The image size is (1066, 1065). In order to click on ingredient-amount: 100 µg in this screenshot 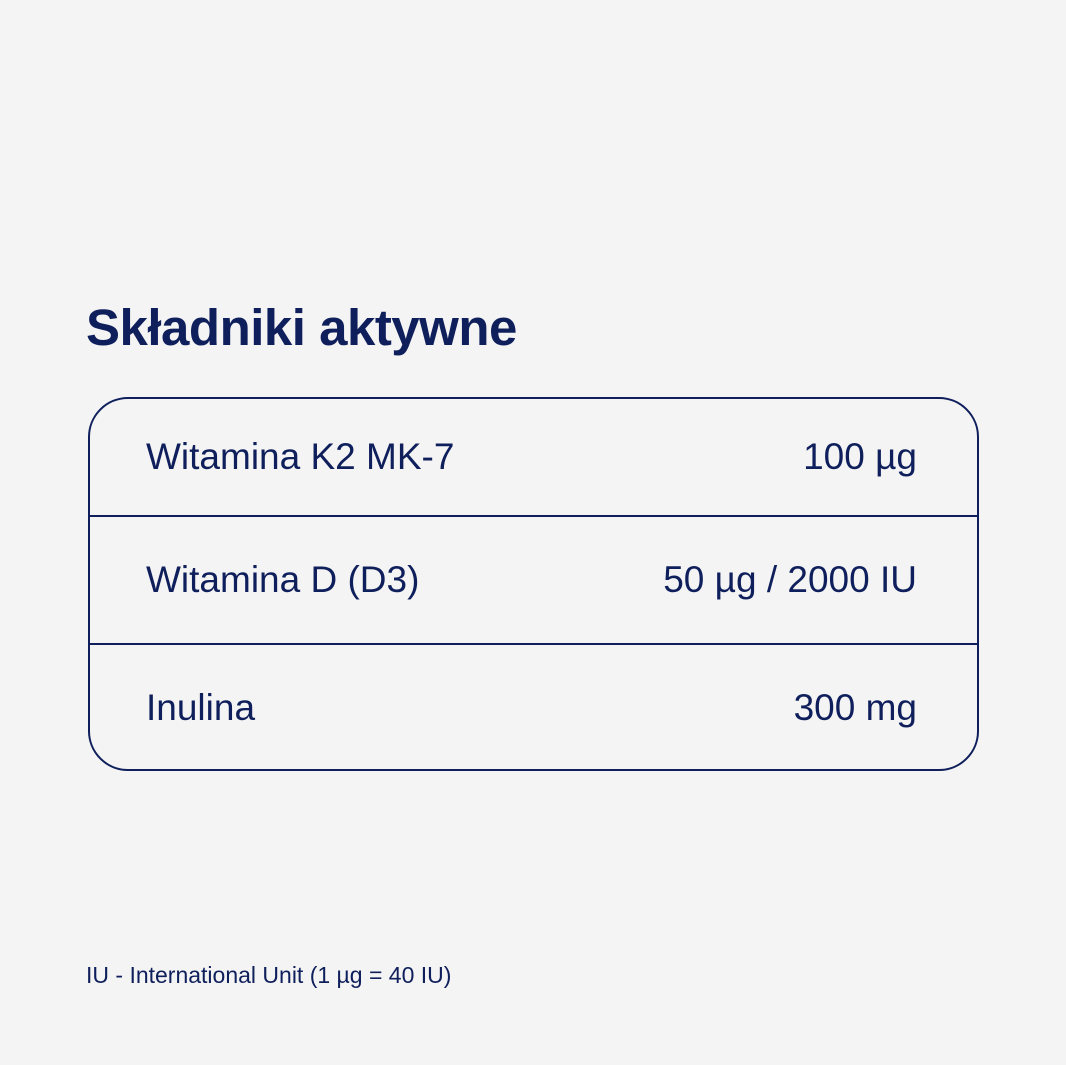, I will do `click(860, 456)`.